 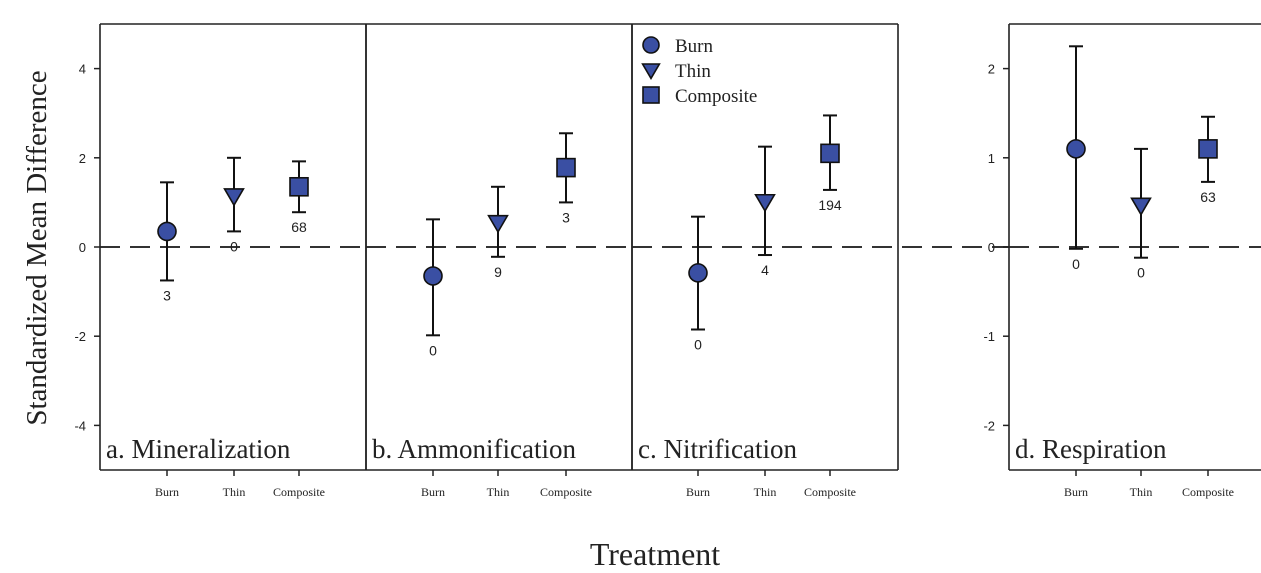 I want to click on legend-circle-marker, so click(x=651, y=45).